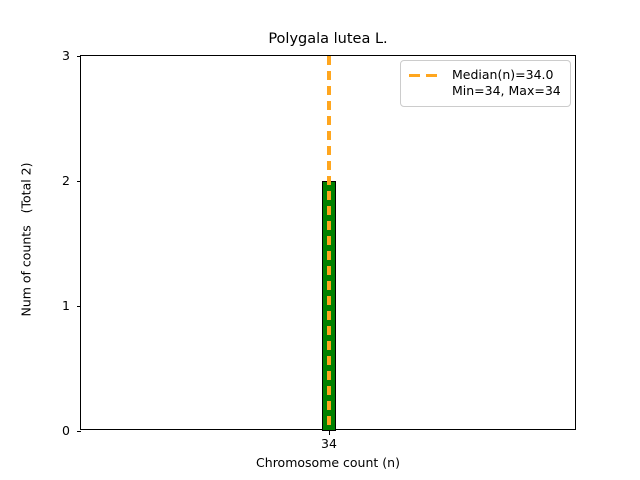 The height and width of the screenshot is (480, 640). I want to click on chart-legend: Median(n)=34.0 Min=34, Max=34, so click(485, 83).